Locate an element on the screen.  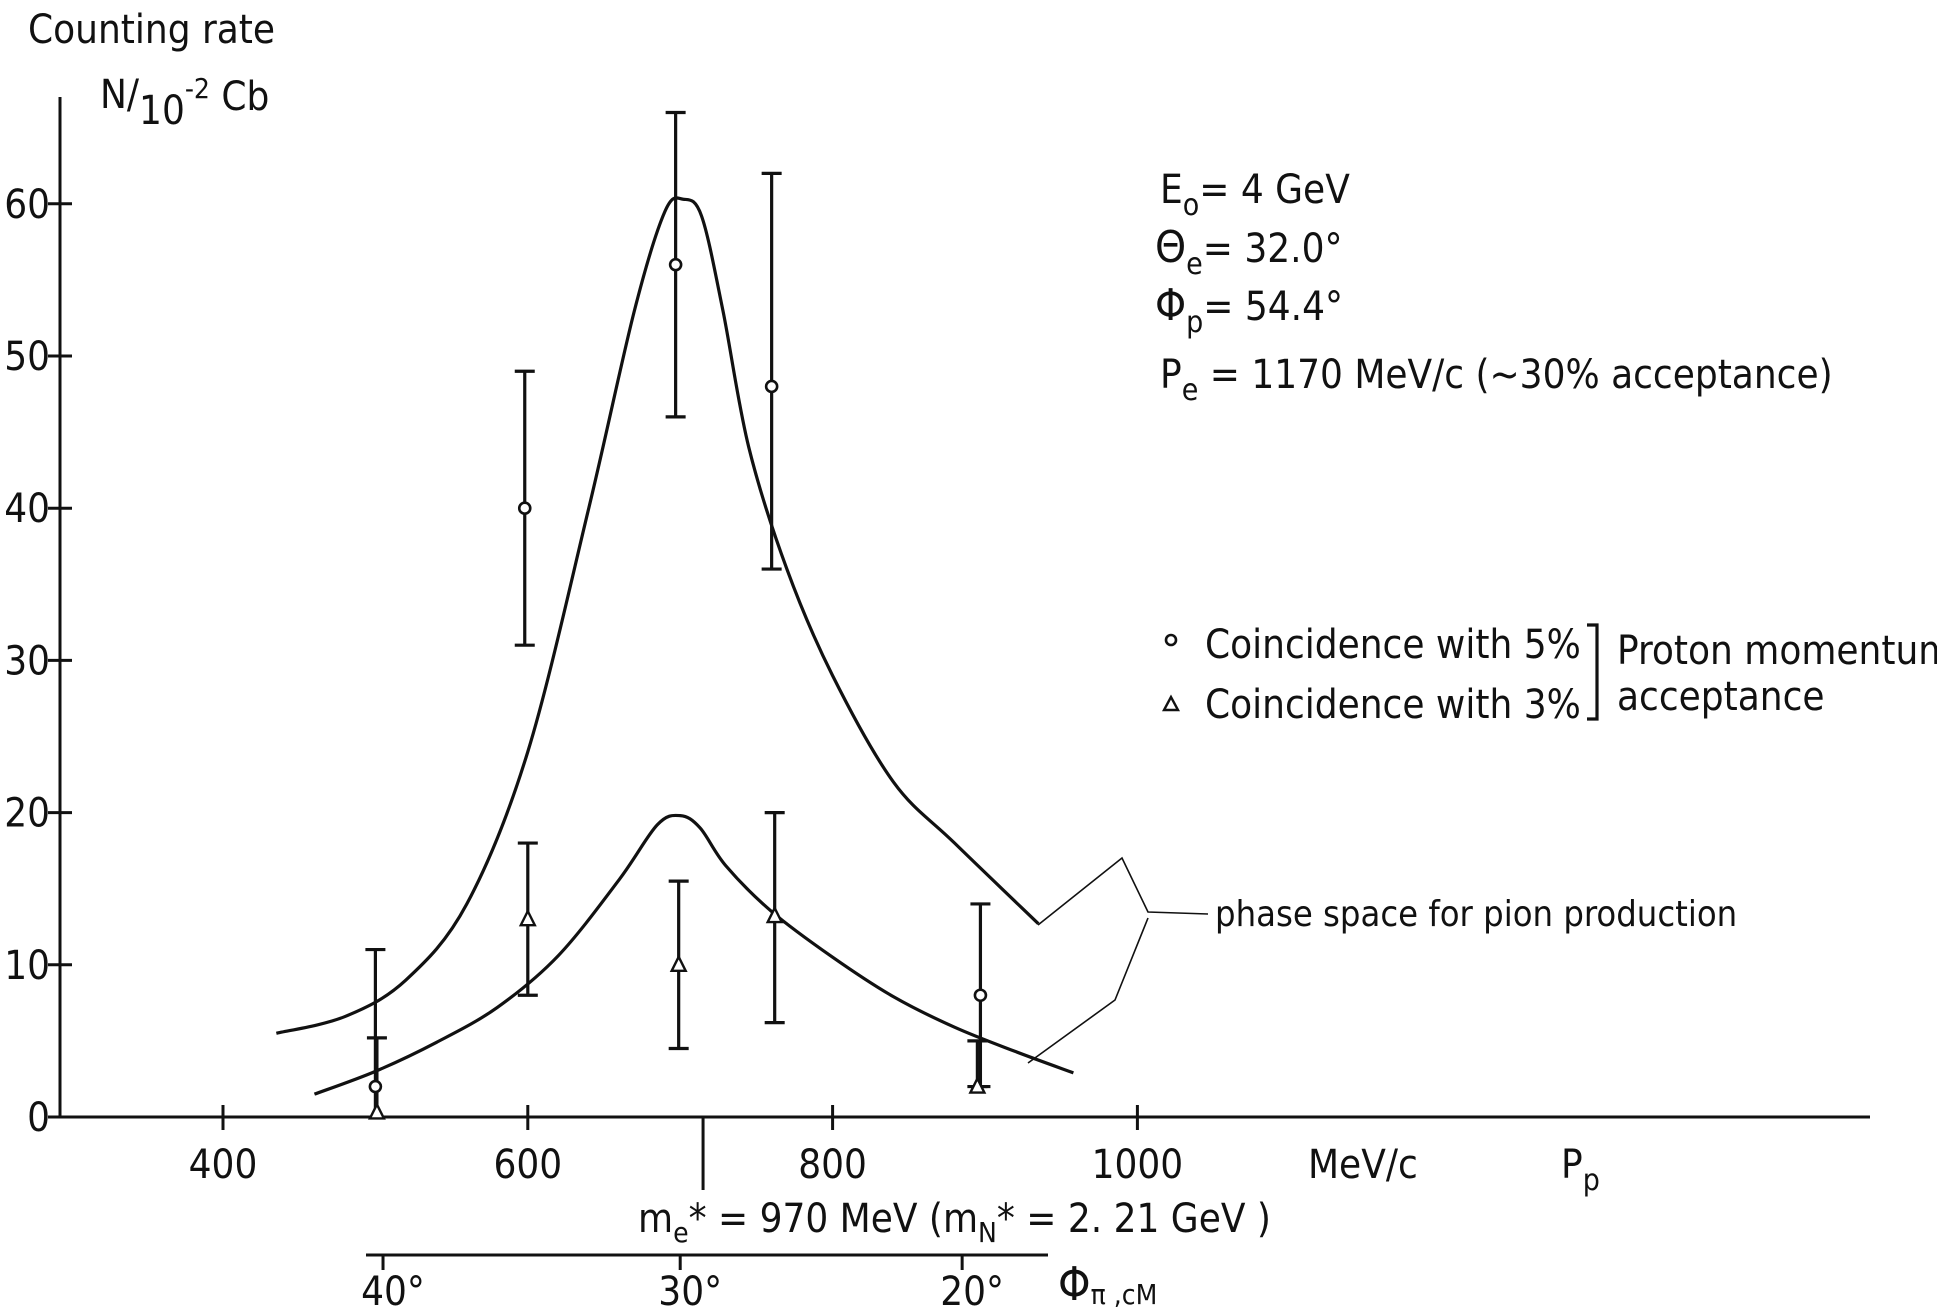
pion-sub: π ,cM is located at coordinates (1124, 1294).